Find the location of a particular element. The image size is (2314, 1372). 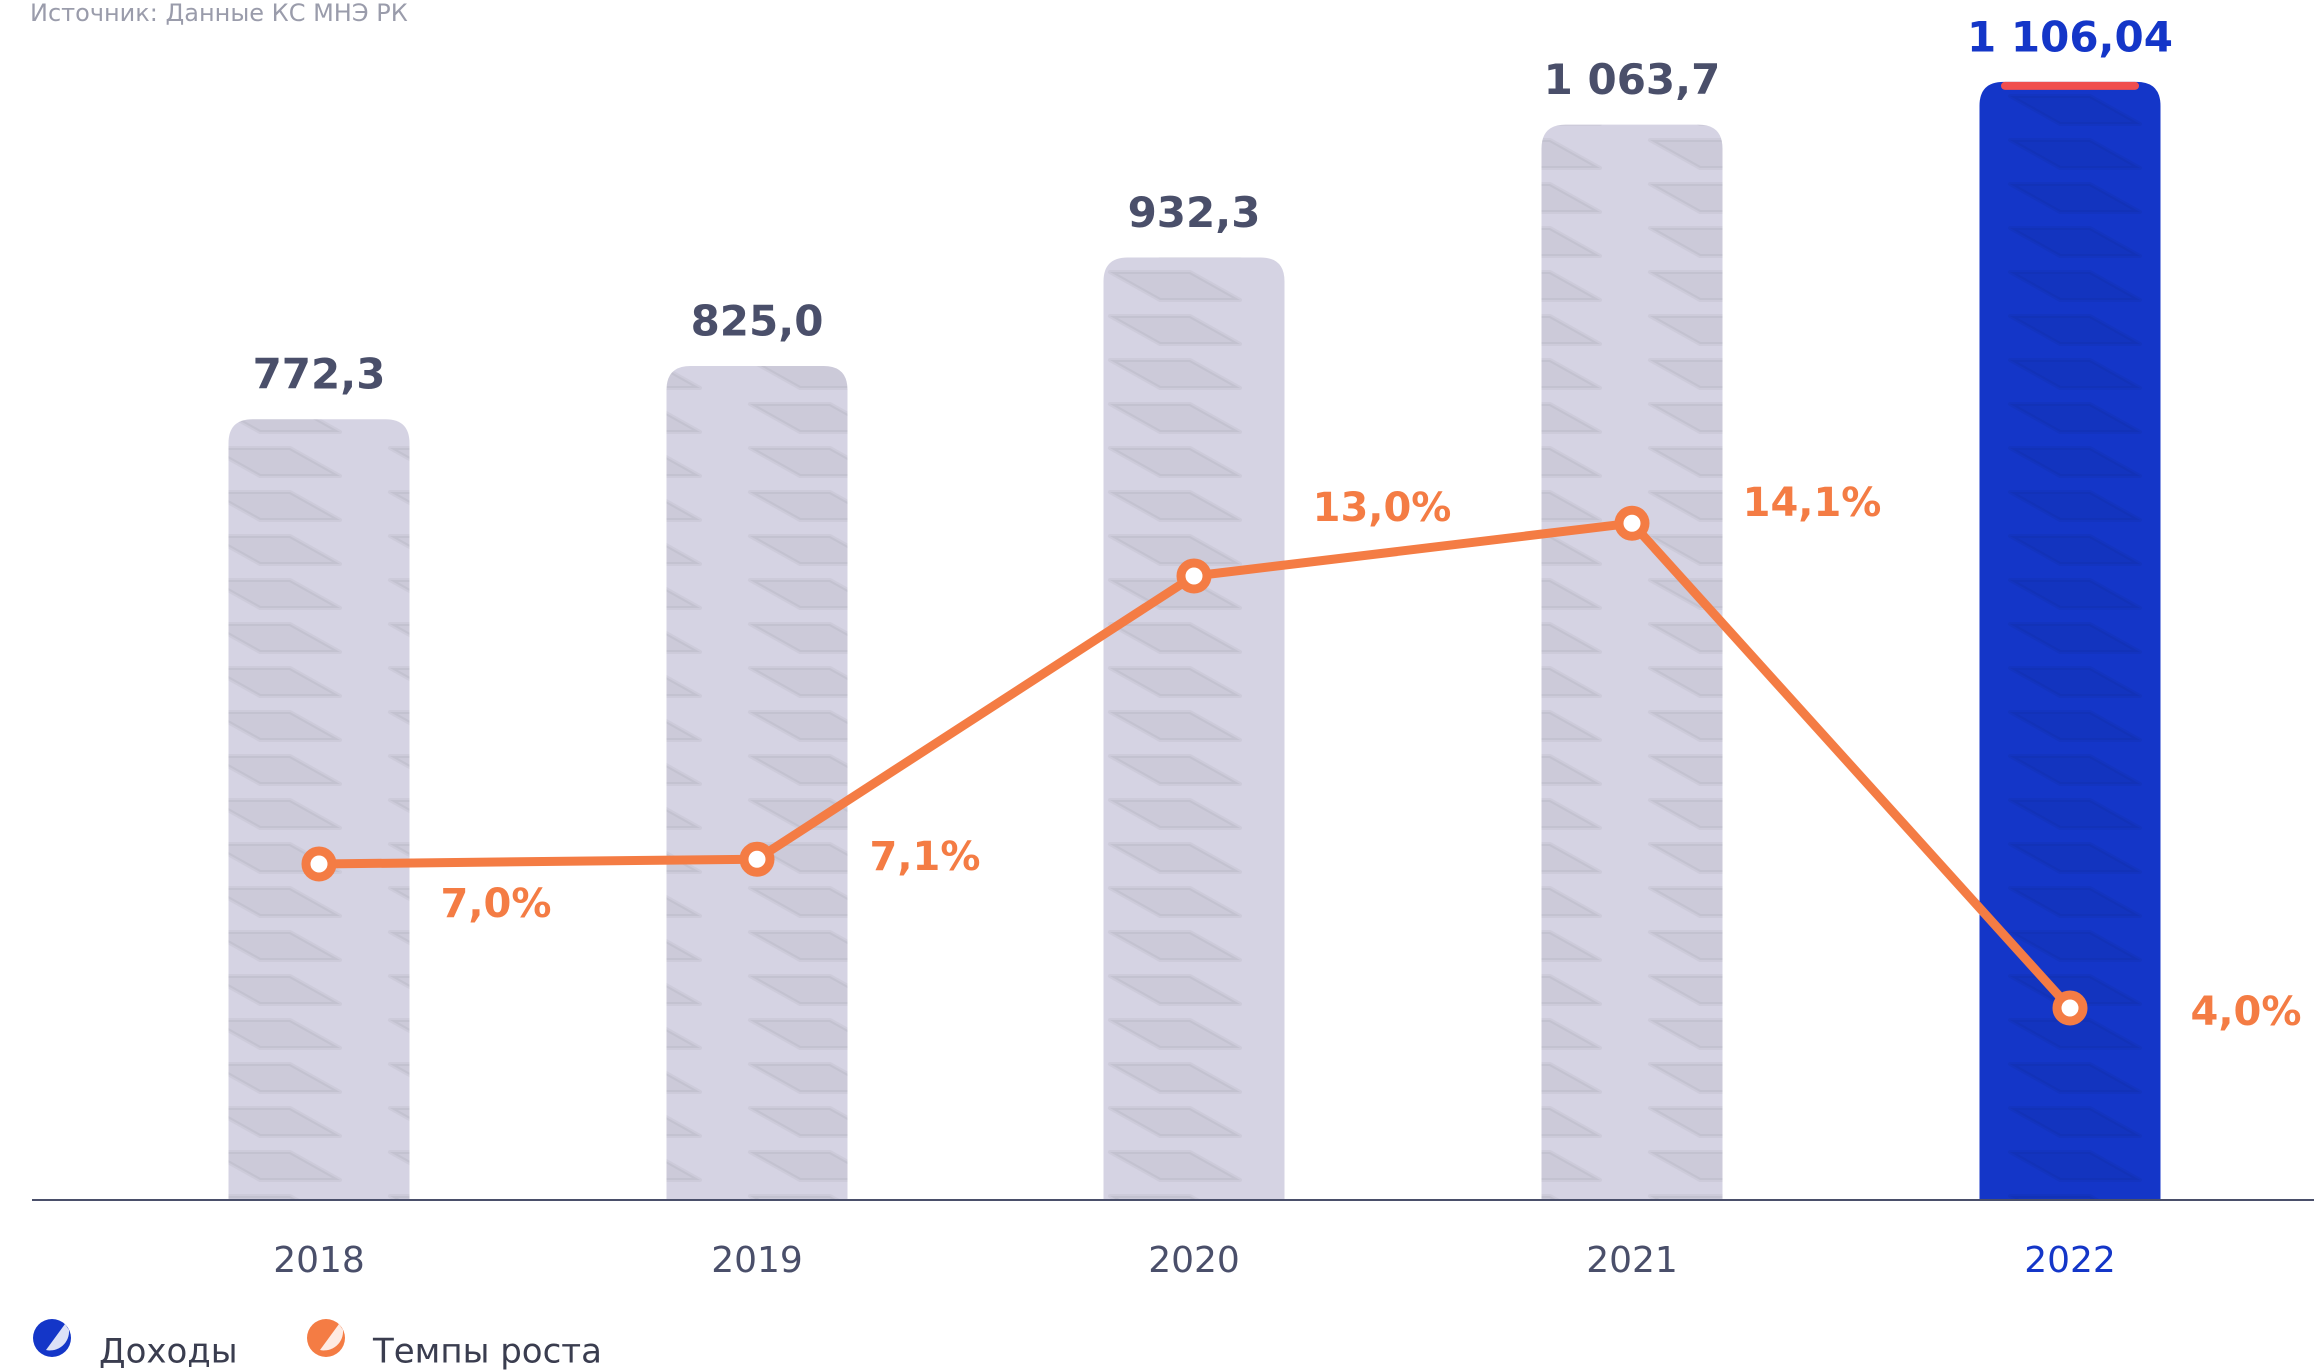

bar-value-label: 1 106,04 is located at coordinates (2070, 36).